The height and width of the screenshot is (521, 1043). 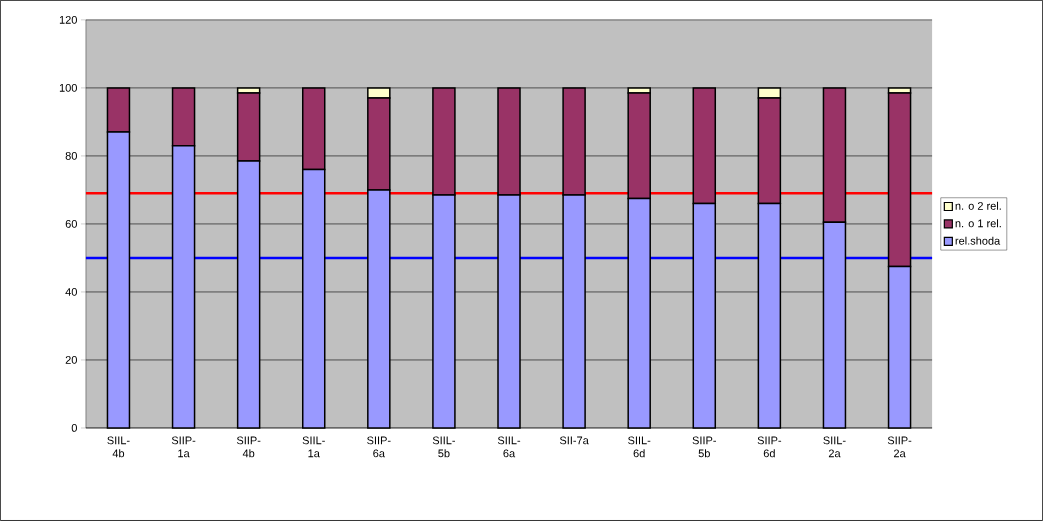 What do you see at coordinates (899, 447) in the screenshot?
I see `x-tick-label: SIIP-2a` at bounding box center [899, 447].